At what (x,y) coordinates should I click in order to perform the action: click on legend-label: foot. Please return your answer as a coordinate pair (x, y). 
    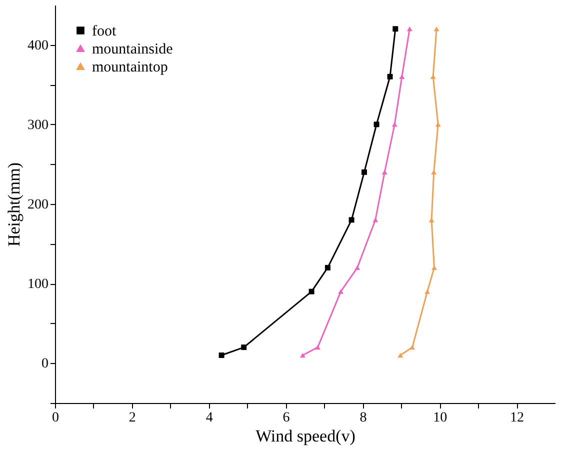
    Looking at the image, I should click on (104, 32).